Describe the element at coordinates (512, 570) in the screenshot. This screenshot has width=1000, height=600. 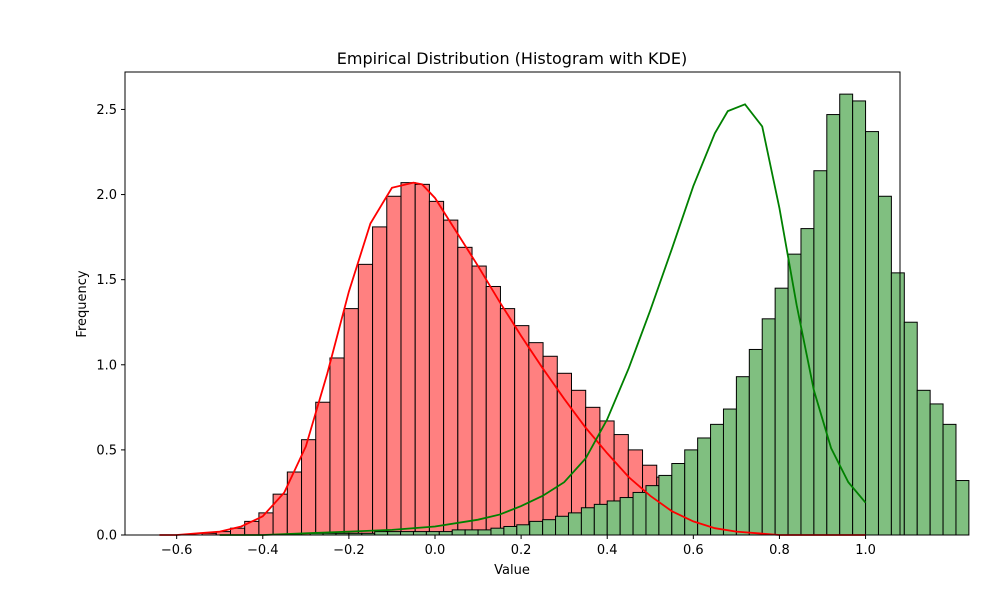
I see `x-axis-label: Value` at that location.